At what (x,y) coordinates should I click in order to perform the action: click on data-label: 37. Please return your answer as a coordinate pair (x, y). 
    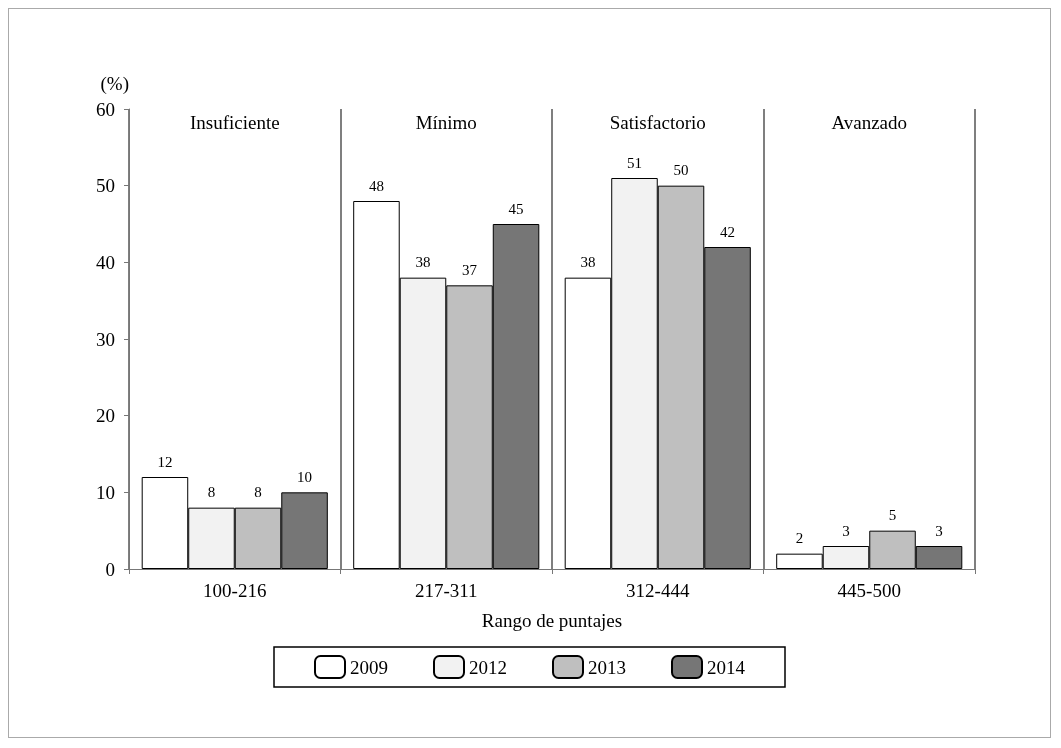
    Looking at the image, I should click on (470, 269).